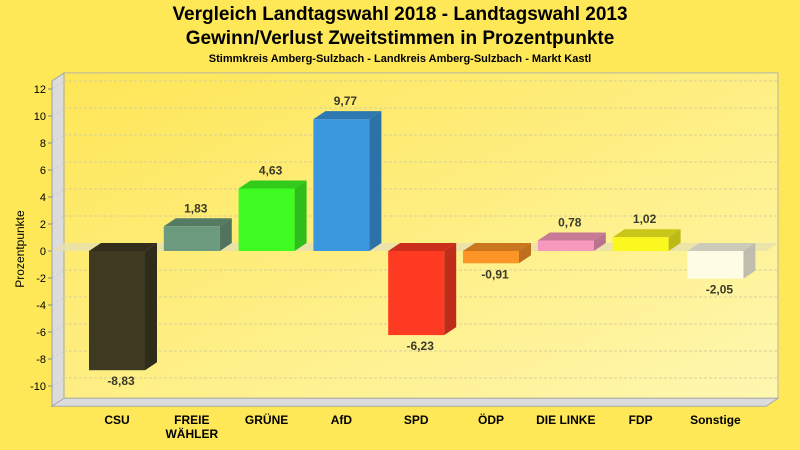  Describe the element at coordinates (41, 306) in the screenshot. I see `y-tick-label: -4` at that location.